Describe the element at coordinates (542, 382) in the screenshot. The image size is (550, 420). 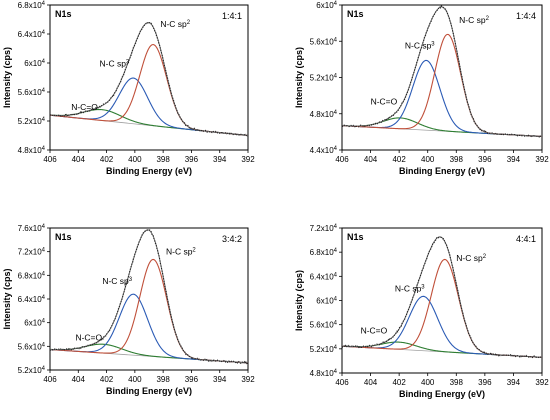
I see `x-tick-label: 392` at that location.